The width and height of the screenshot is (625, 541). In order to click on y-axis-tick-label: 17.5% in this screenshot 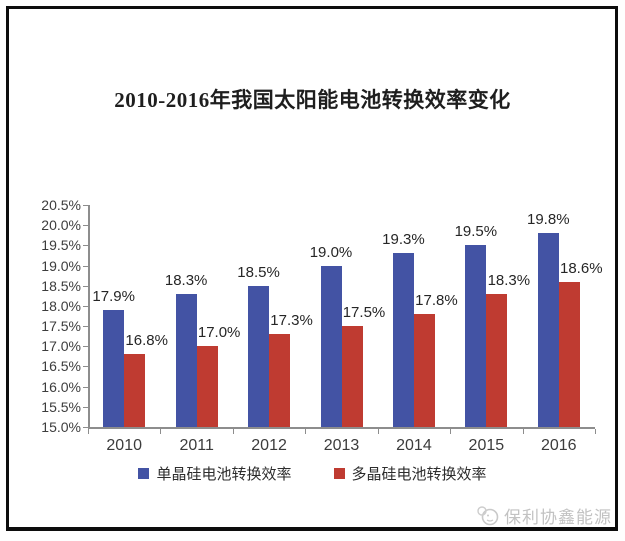, I will do `click(61, 326)`.